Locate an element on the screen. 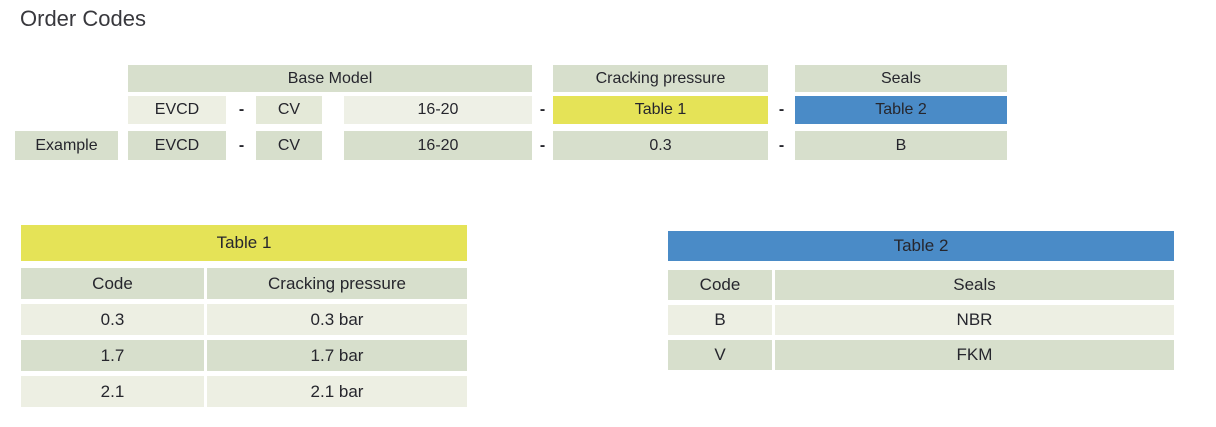 This screenshot has width=1216, height=427. example-seals-cell: B is located at coordinates (901, 145).